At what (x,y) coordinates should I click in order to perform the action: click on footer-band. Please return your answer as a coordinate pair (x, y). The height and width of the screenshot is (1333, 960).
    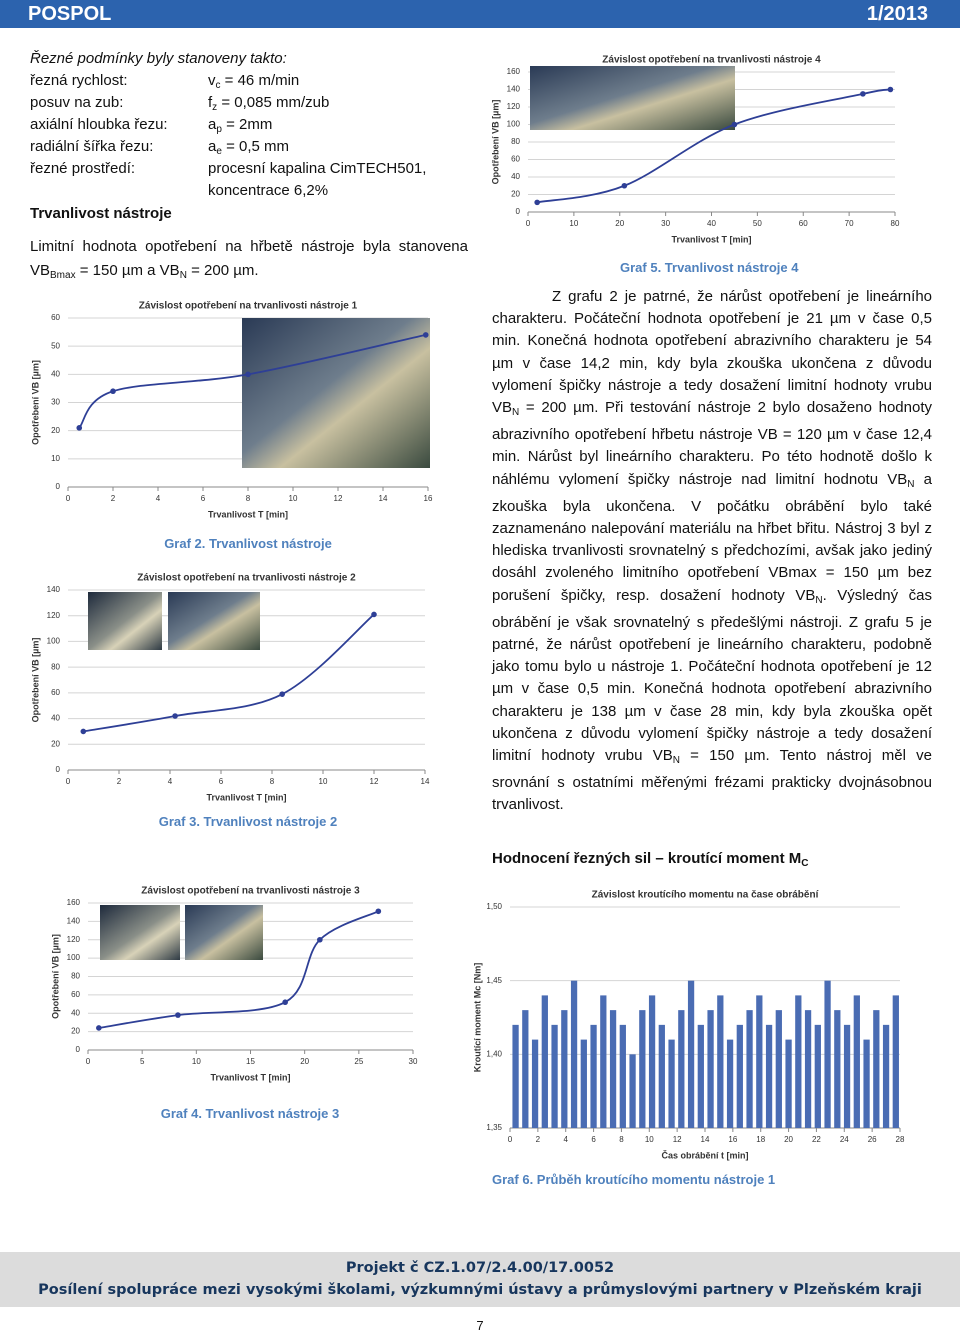
    Looking at the image, I should click on (480, 1279).